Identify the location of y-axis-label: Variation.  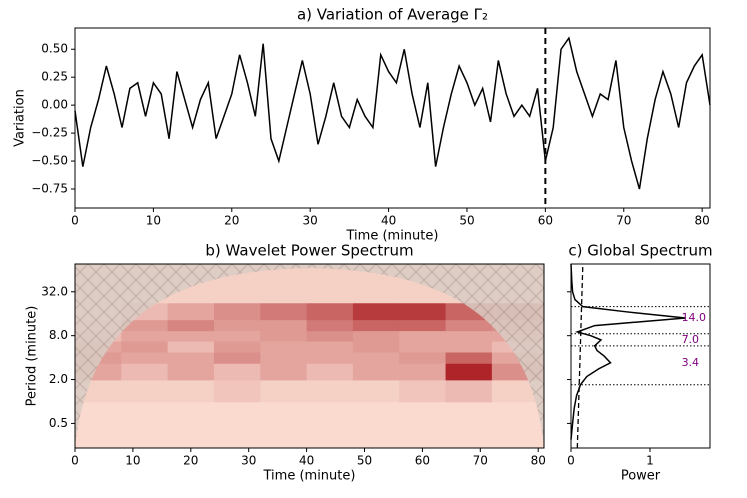
(20, 118).